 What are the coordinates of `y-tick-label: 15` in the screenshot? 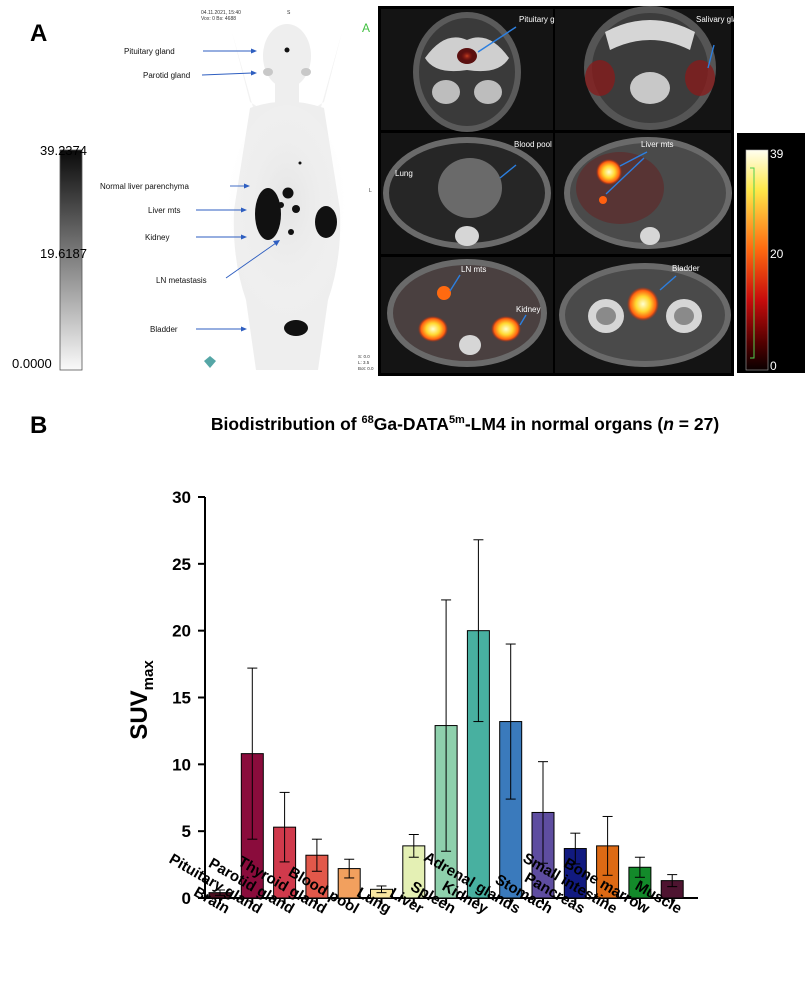 It's located at (181, 698).